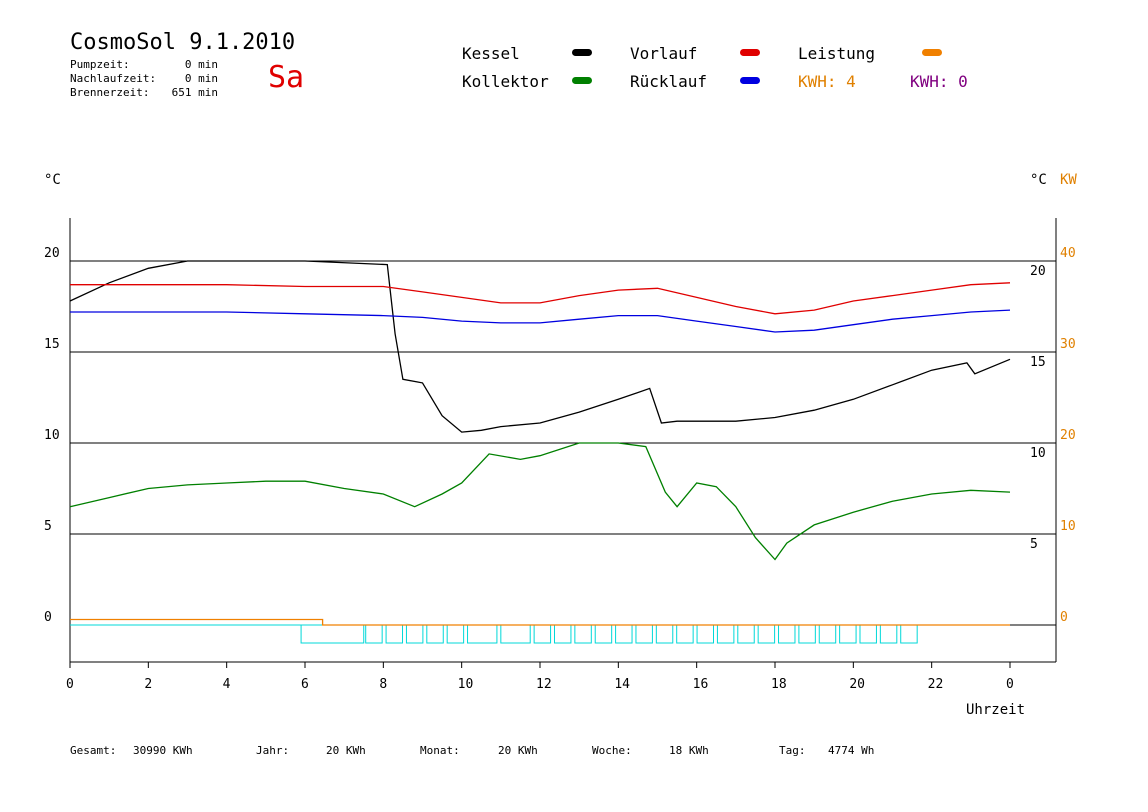  Describe the element at coordinates (346, 750) in the screenshot. I see `footer-jahr-value: 20 KWh` at that location.